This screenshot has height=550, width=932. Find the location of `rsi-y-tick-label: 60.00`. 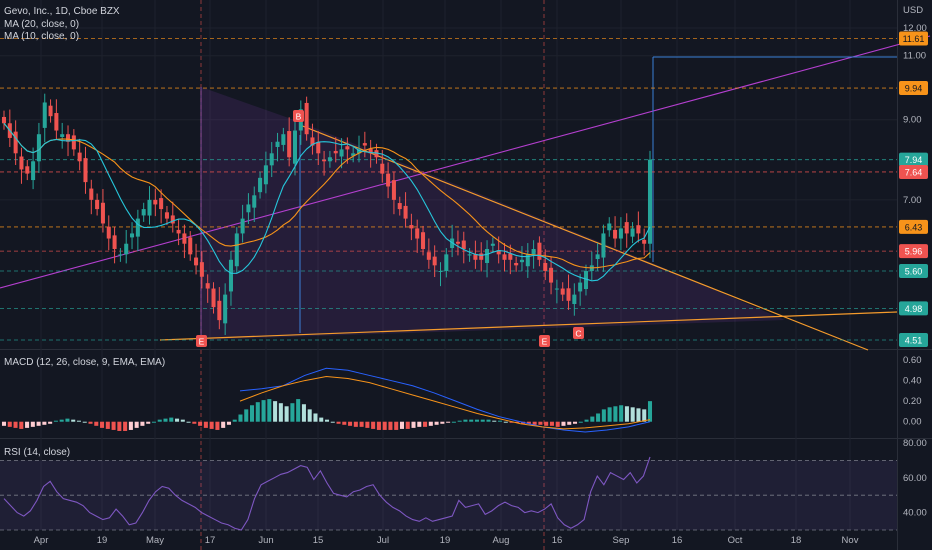

rsi-y-tick-label: 60.00 is located at coordinates (915, 478).